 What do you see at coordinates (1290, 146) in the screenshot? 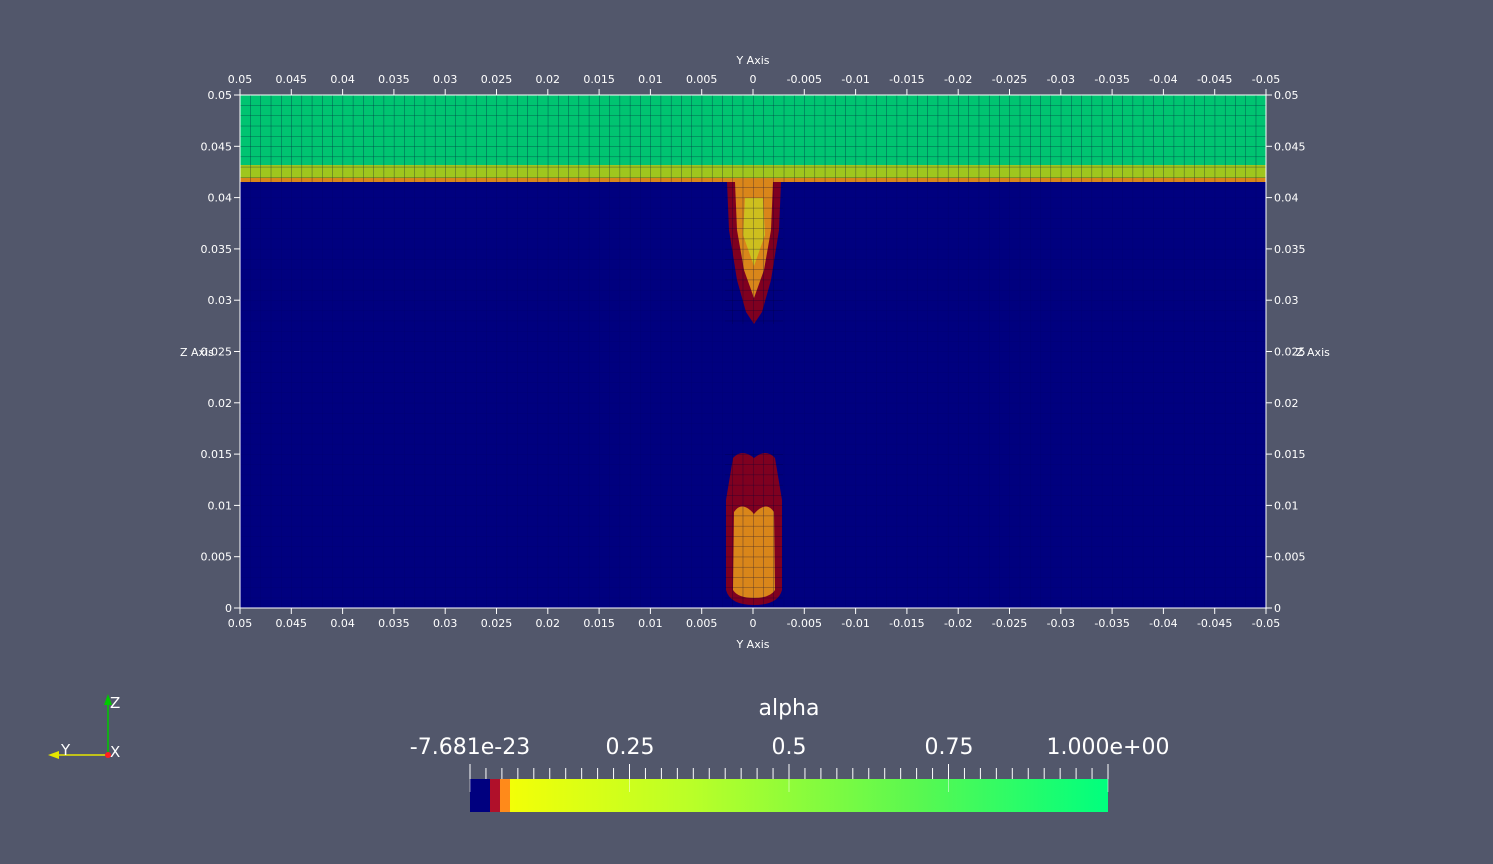
I see `y-tick-label-right: 0.045` at bounding box center [1290, 146].